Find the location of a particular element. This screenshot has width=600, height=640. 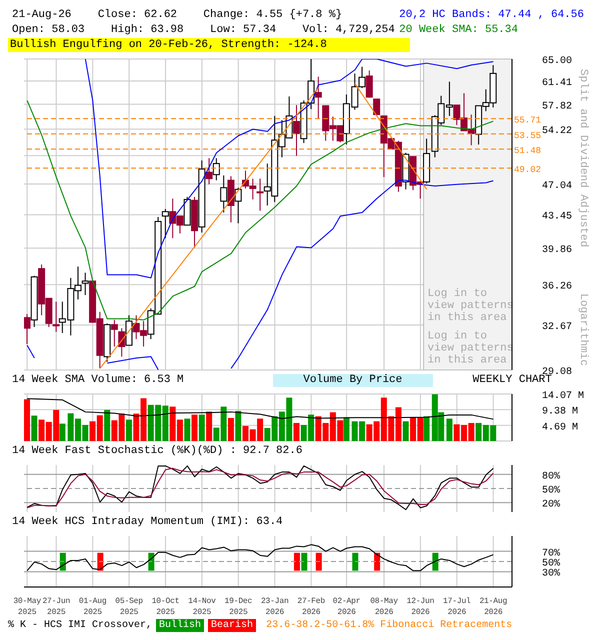

ref-line-label: 53.55 is located at coordinates (528, 135).